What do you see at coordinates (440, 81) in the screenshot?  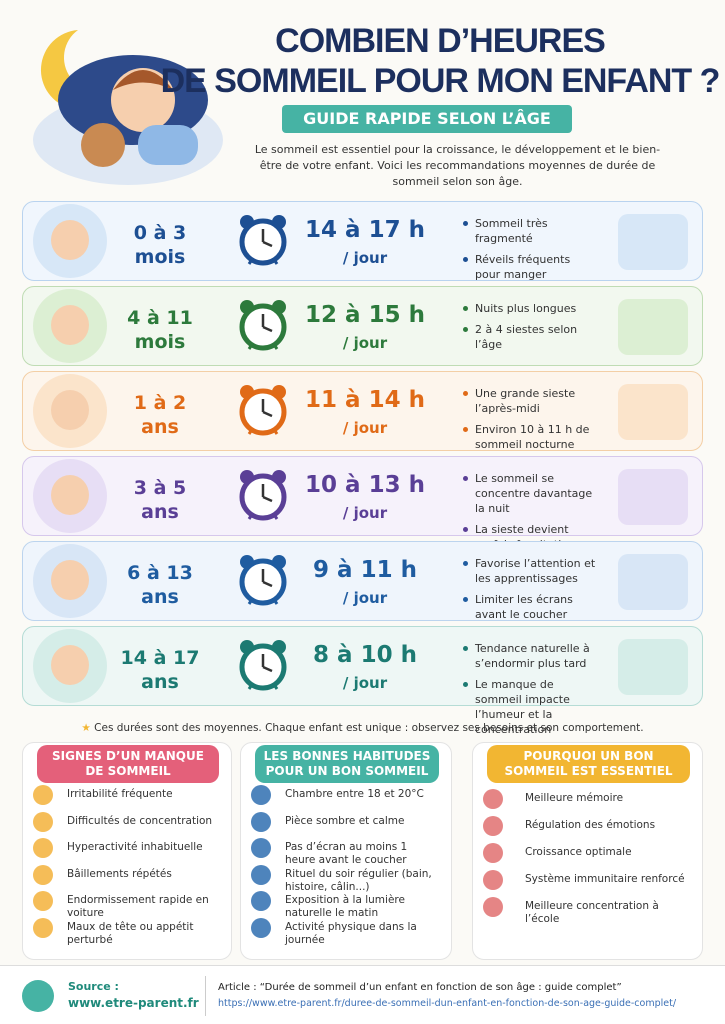 I see `title-line: DE SOMMEIL POUR MON ENFANT ?` at bounding box center [440, 81].